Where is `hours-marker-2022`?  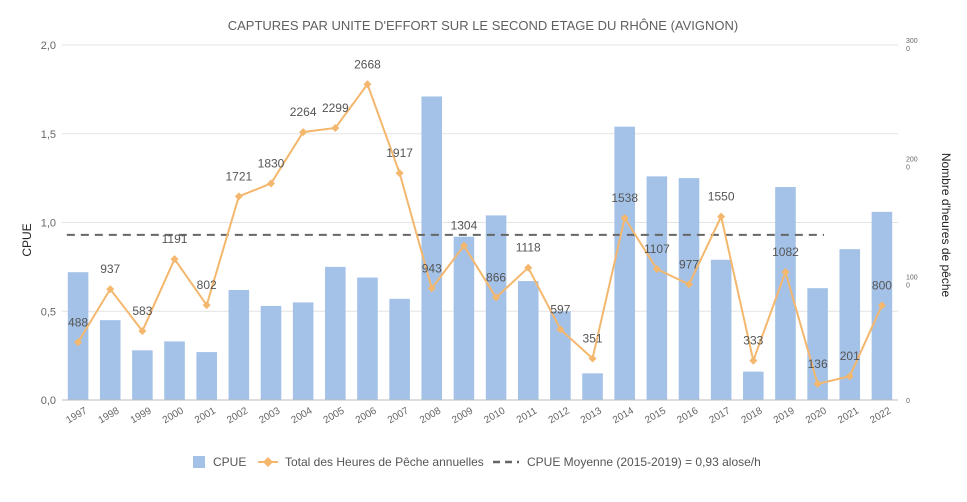
hours-marker-2022 is located at coordinates (881, 305).